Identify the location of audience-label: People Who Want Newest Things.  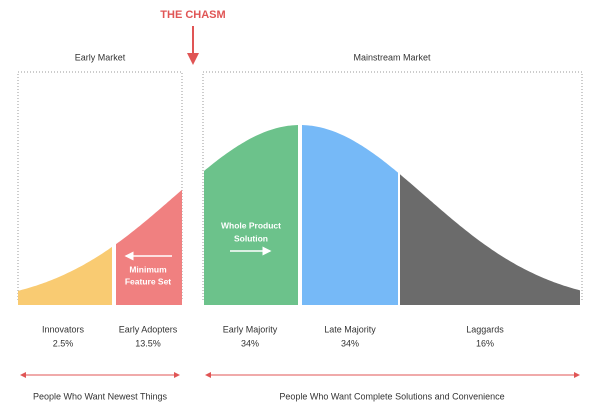
(100, 396).